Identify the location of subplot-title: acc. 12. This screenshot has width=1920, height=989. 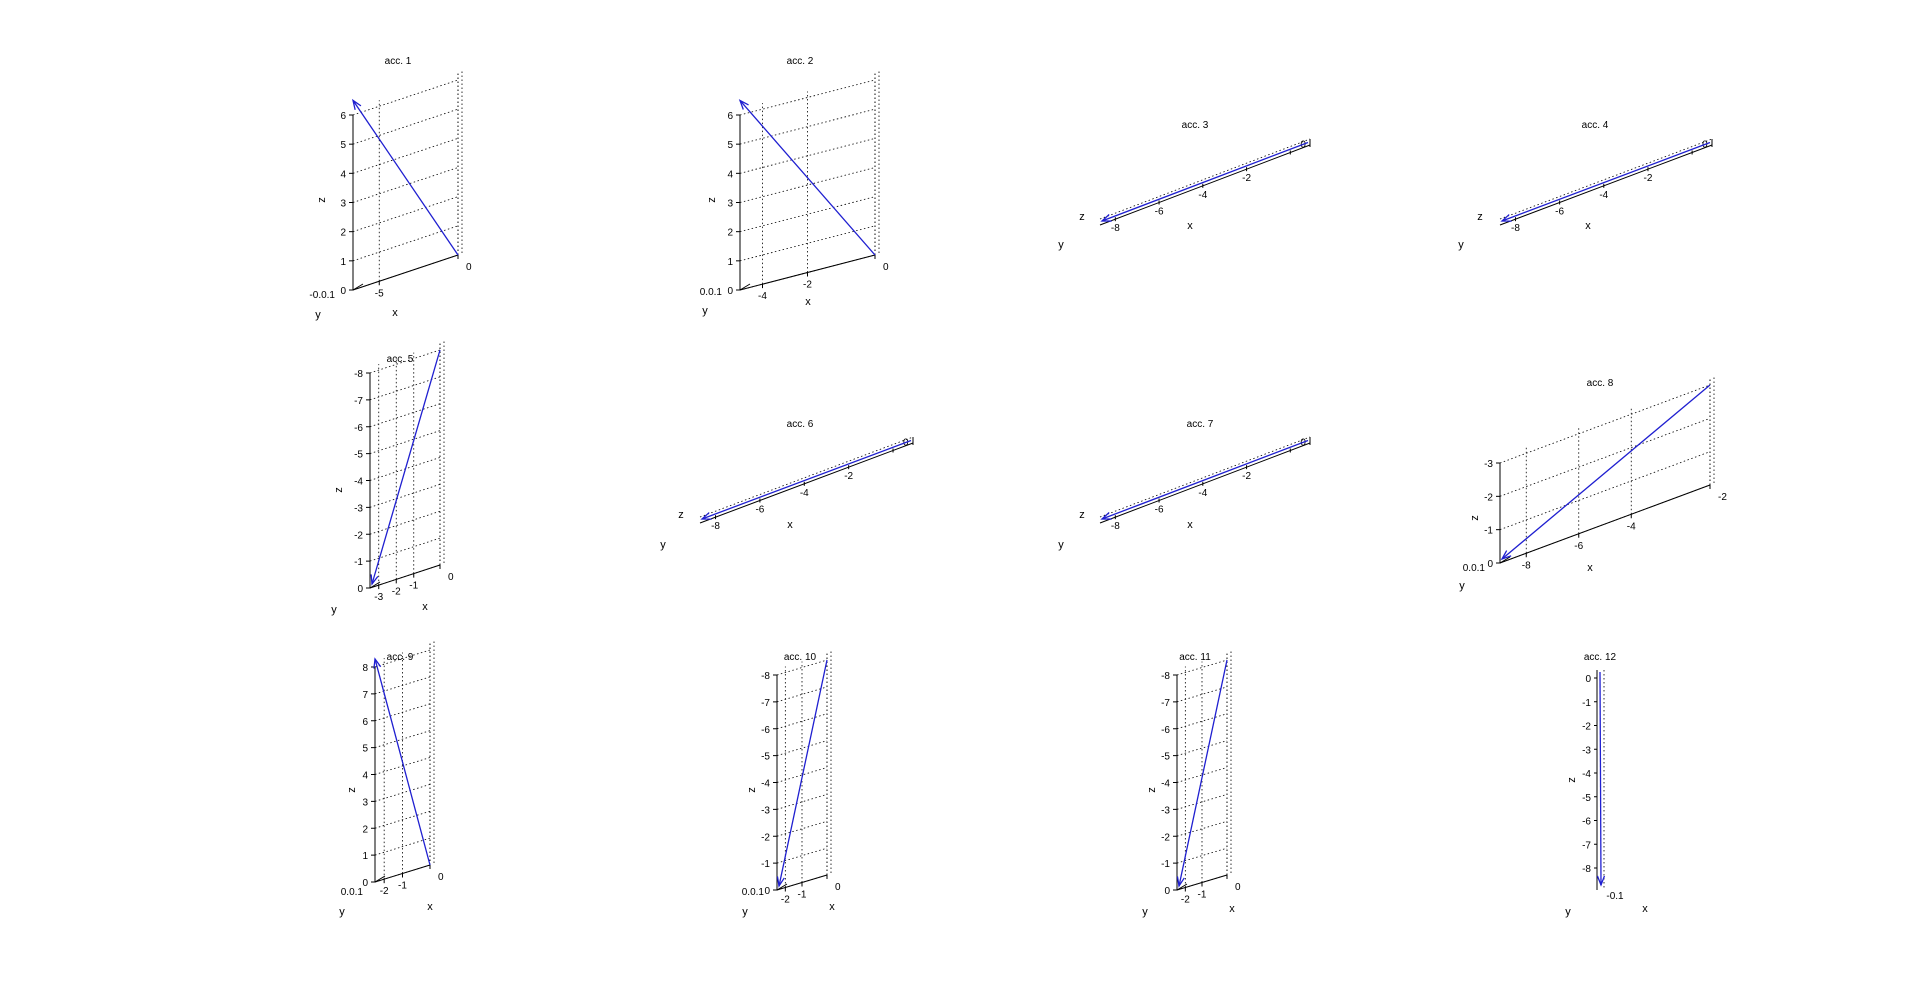
(1600, 657).